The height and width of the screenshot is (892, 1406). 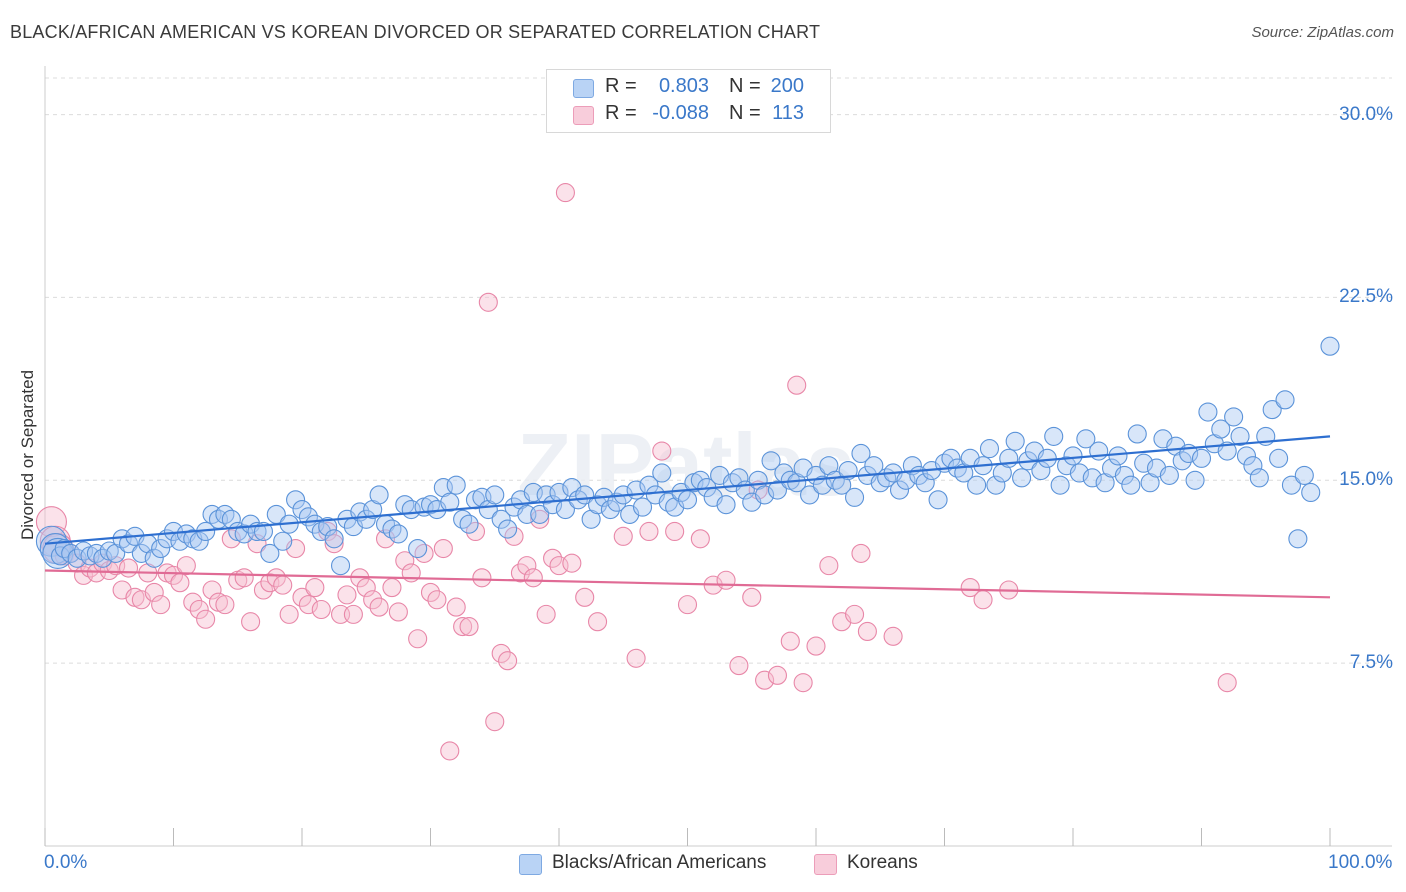 What do you see at coordinates (745, 113) in the screenshot?
I see `legend-n-label: N =` at bounding box center [745, 113].